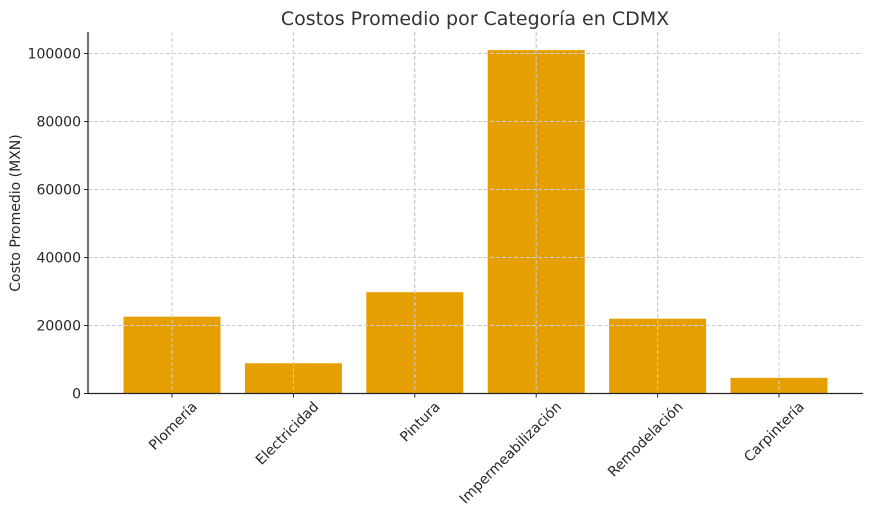 The image size is (871, 519). Describe the element at coordinates (287, 433) in the screenshot. I see `x-tick-label: Electricidad` at that location.